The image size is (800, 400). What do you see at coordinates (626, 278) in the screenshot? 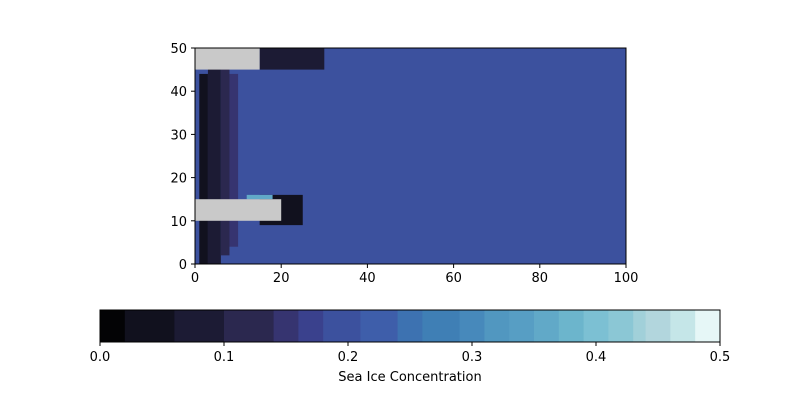
I see `x-tick-label: 100` at bounding box center [626, 278].